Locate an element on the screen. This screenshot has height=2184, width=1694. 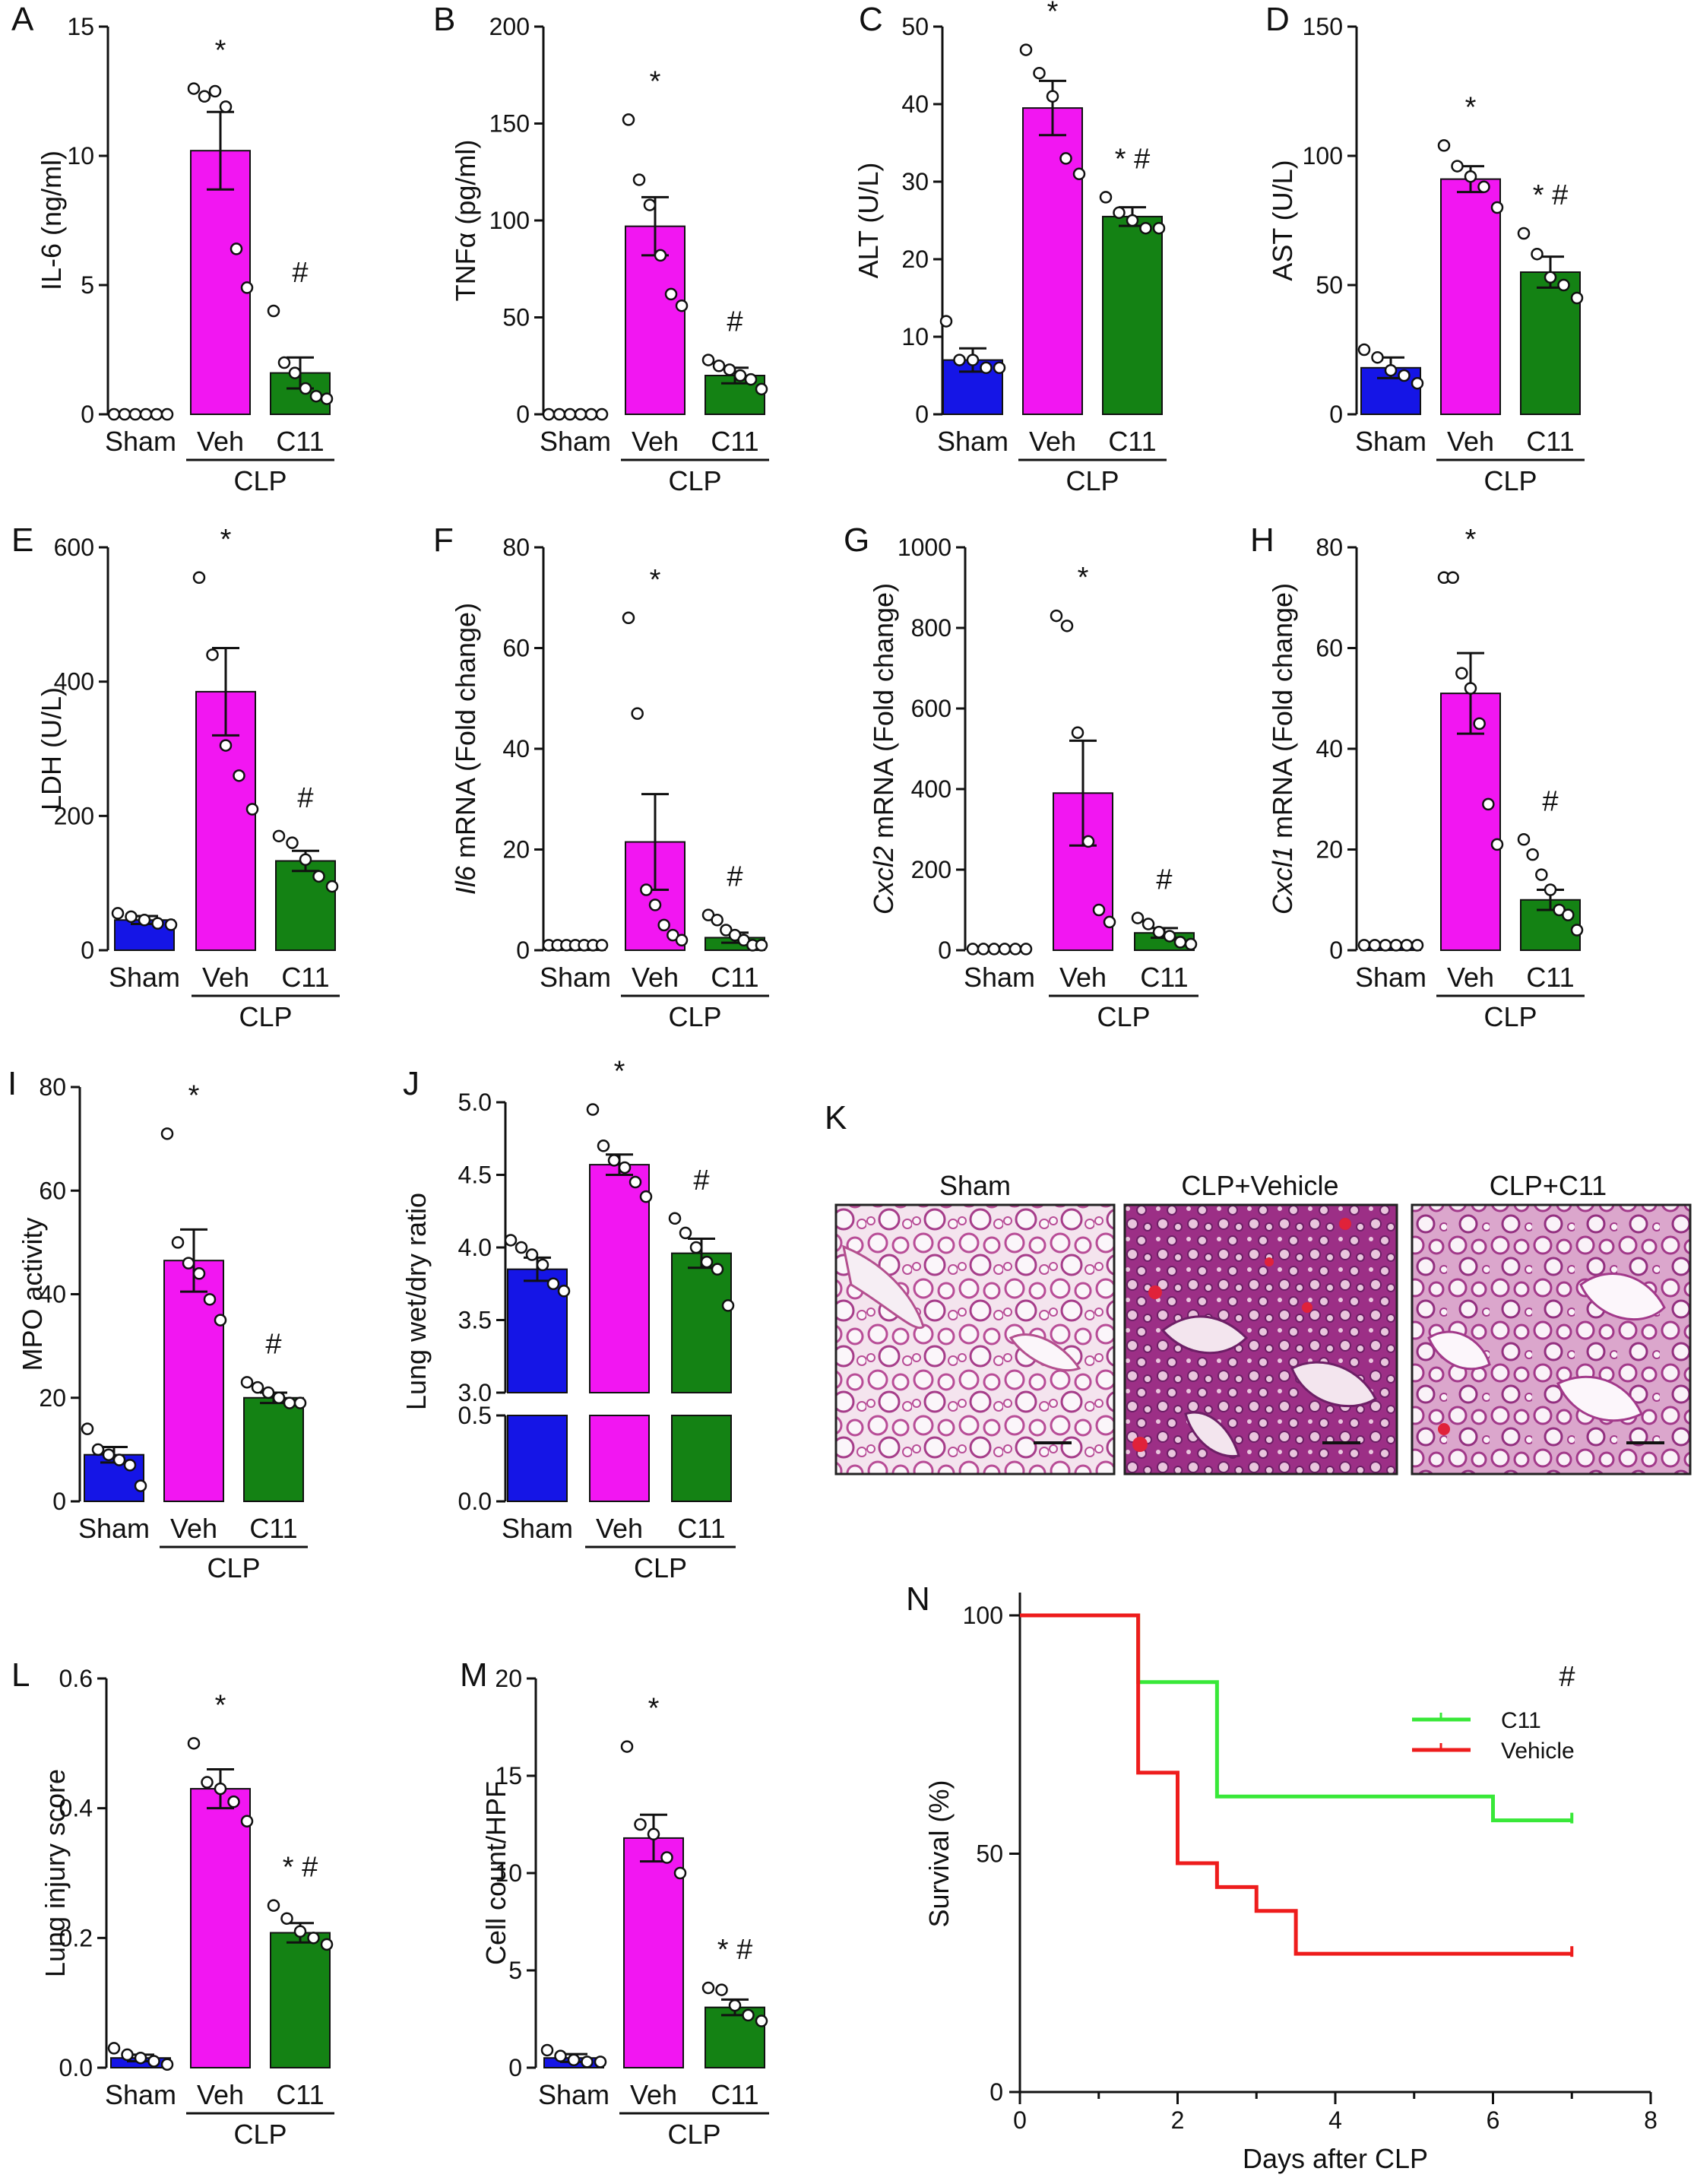
y-axis-title: Cell count/HPF is located at coordinates (495, 1873).